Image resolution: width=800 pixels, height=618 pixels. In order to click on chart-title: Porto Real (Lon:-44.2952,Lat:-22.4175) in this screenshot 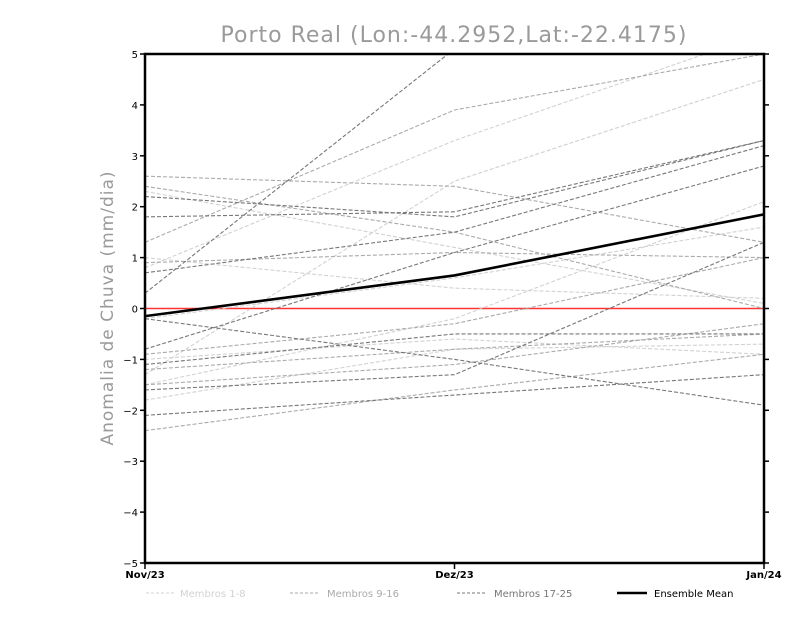, I will do `click(454, 35)`.